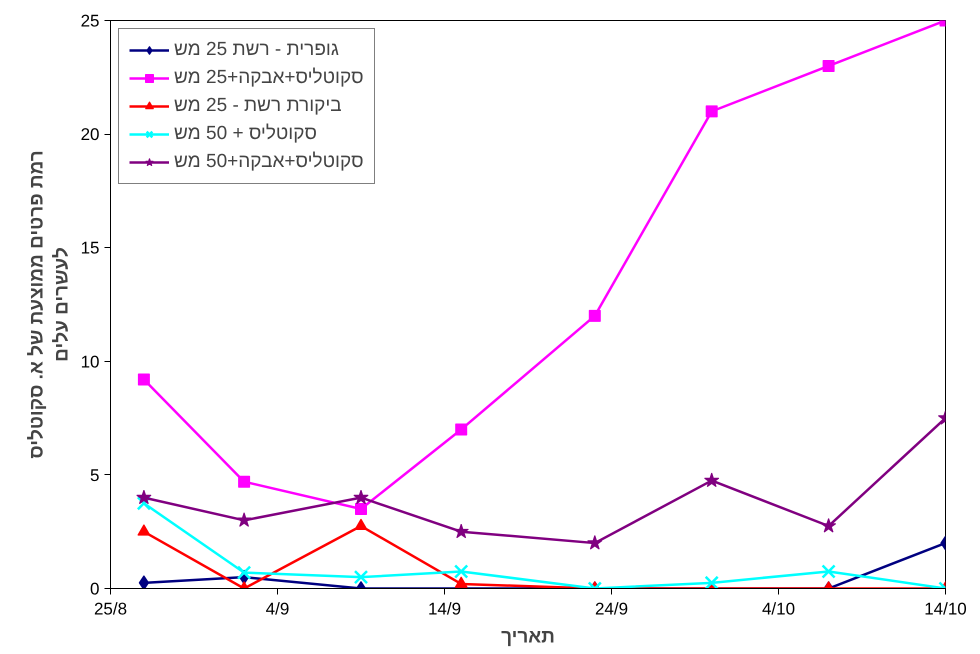 This screenshot has height=654, width=980. Describe the element at coordinates (269, 162) in the screenshot. I see `legend-label: סקוטליס+אבקה+50 מש` at that location.